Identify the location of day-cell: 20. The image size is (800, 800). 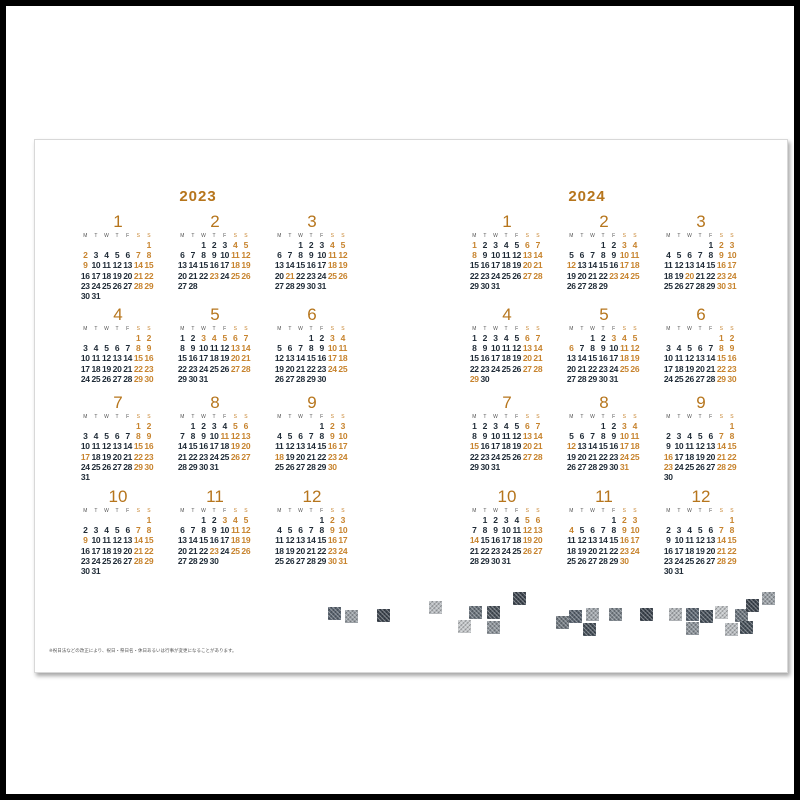
(700, 368).